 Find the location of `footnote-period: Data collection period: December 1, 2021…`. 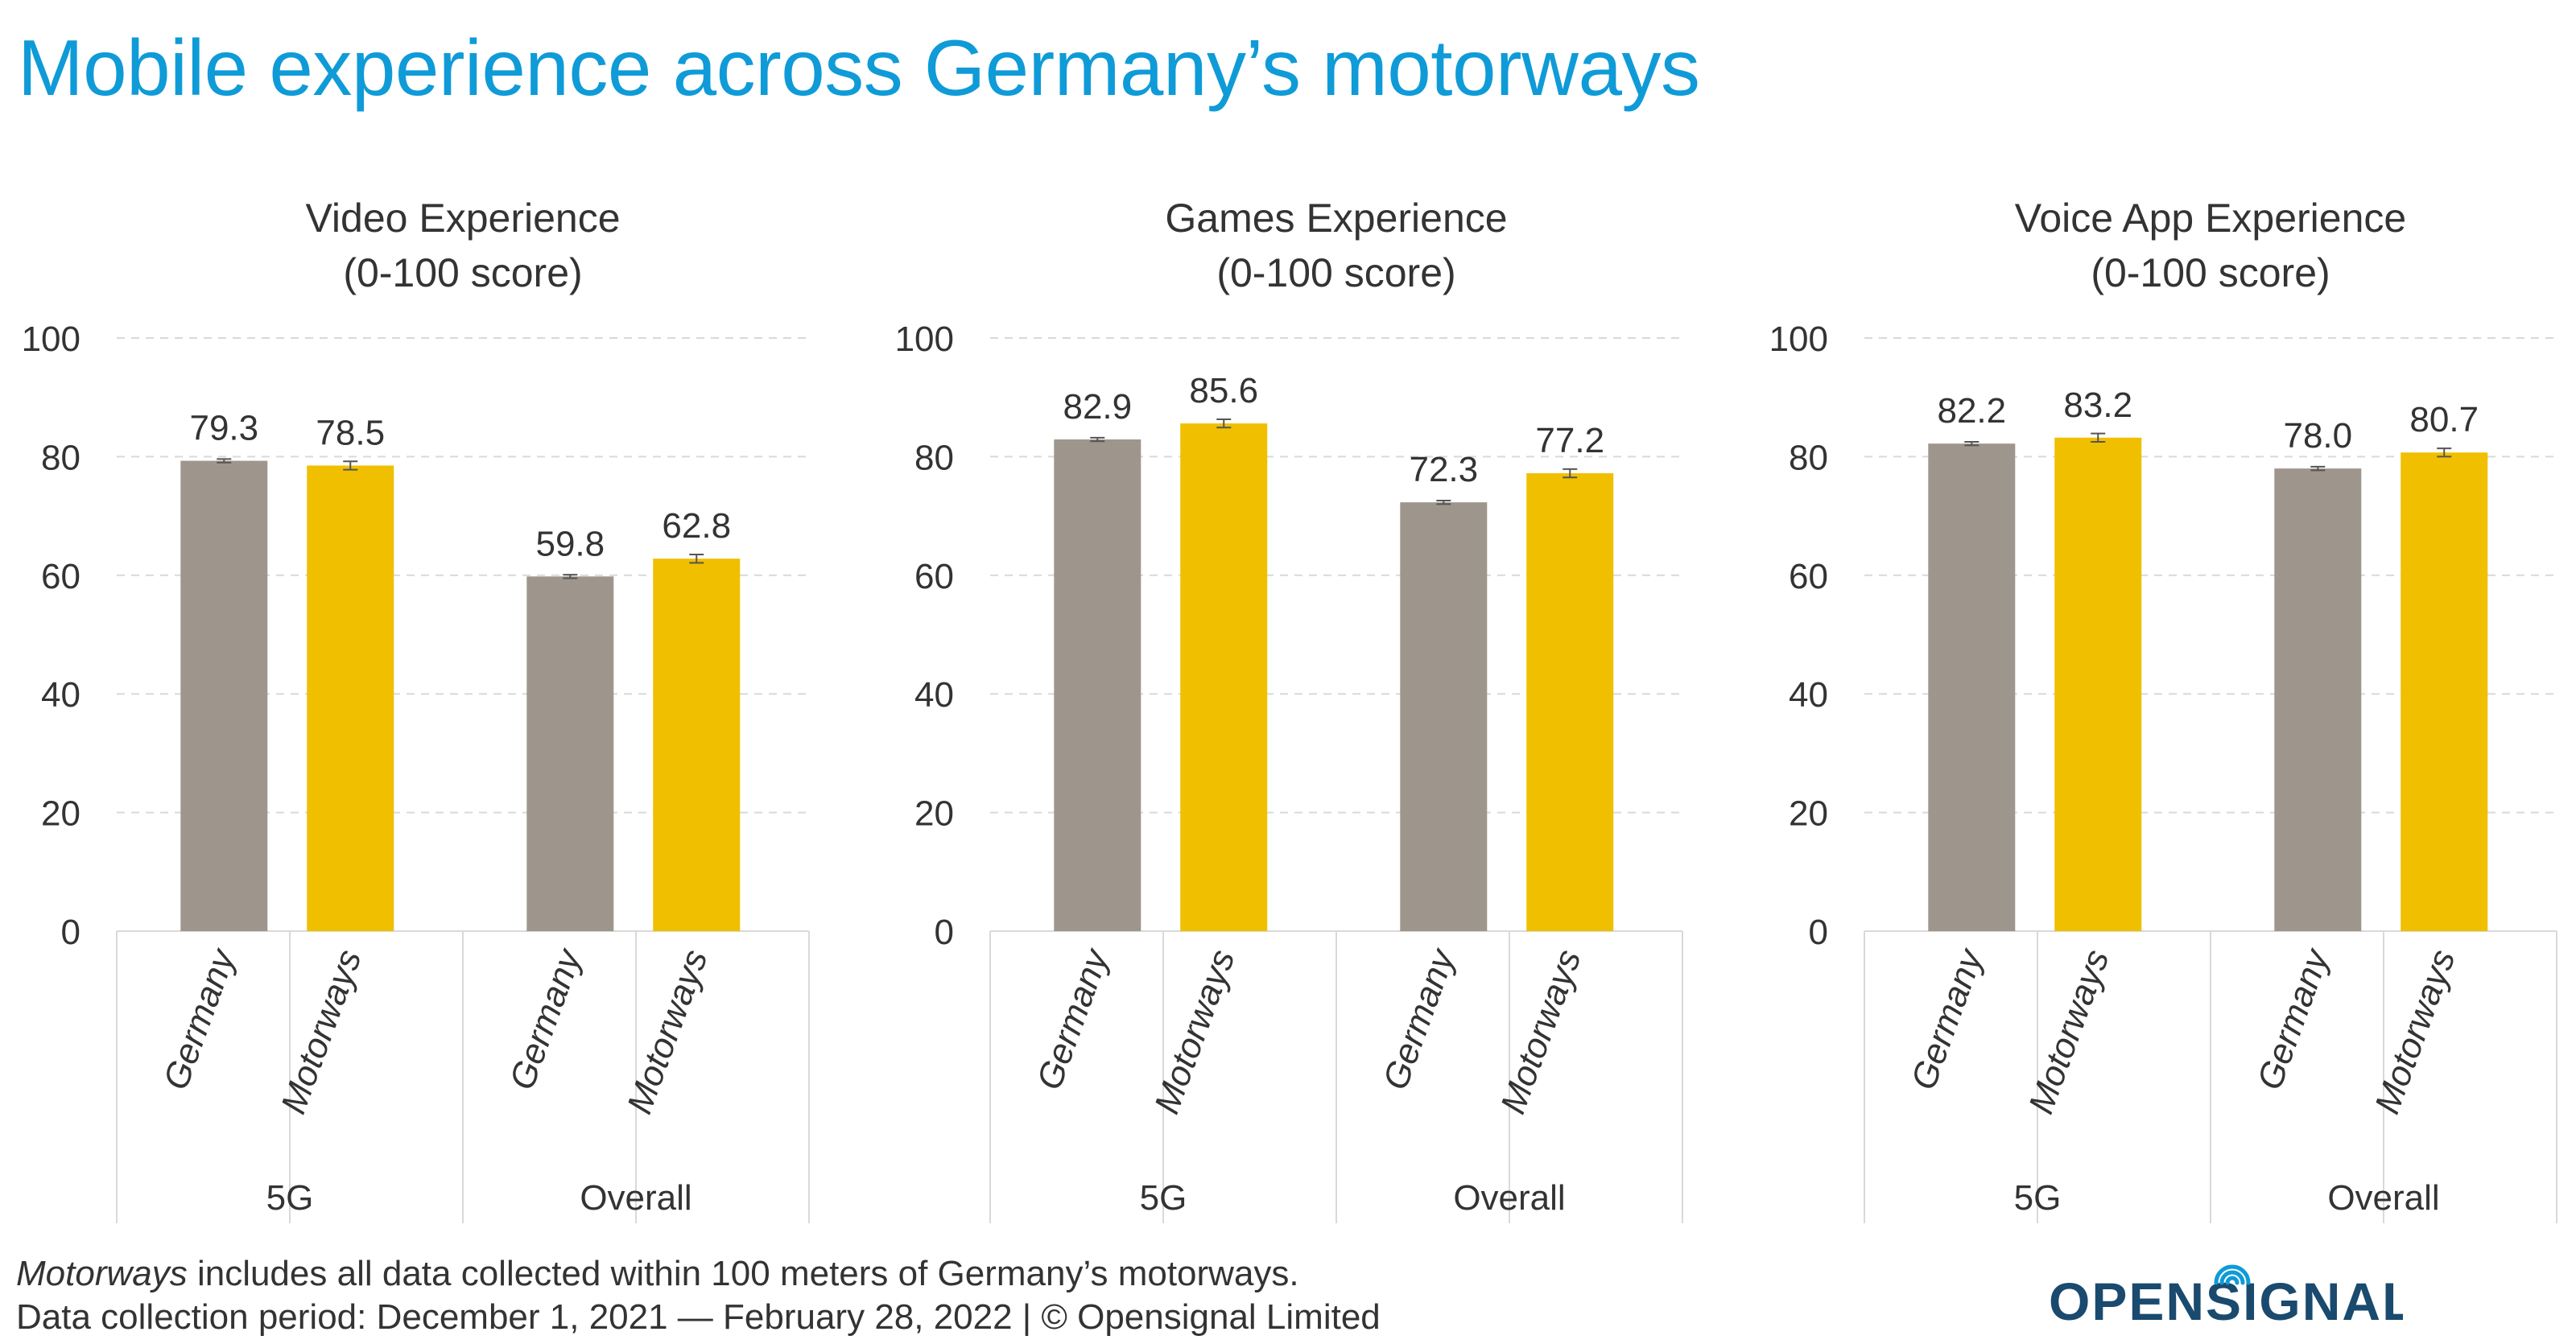

footnote-period: Data collection period: December 1, 2021… is located at coordinates (698, 1317).